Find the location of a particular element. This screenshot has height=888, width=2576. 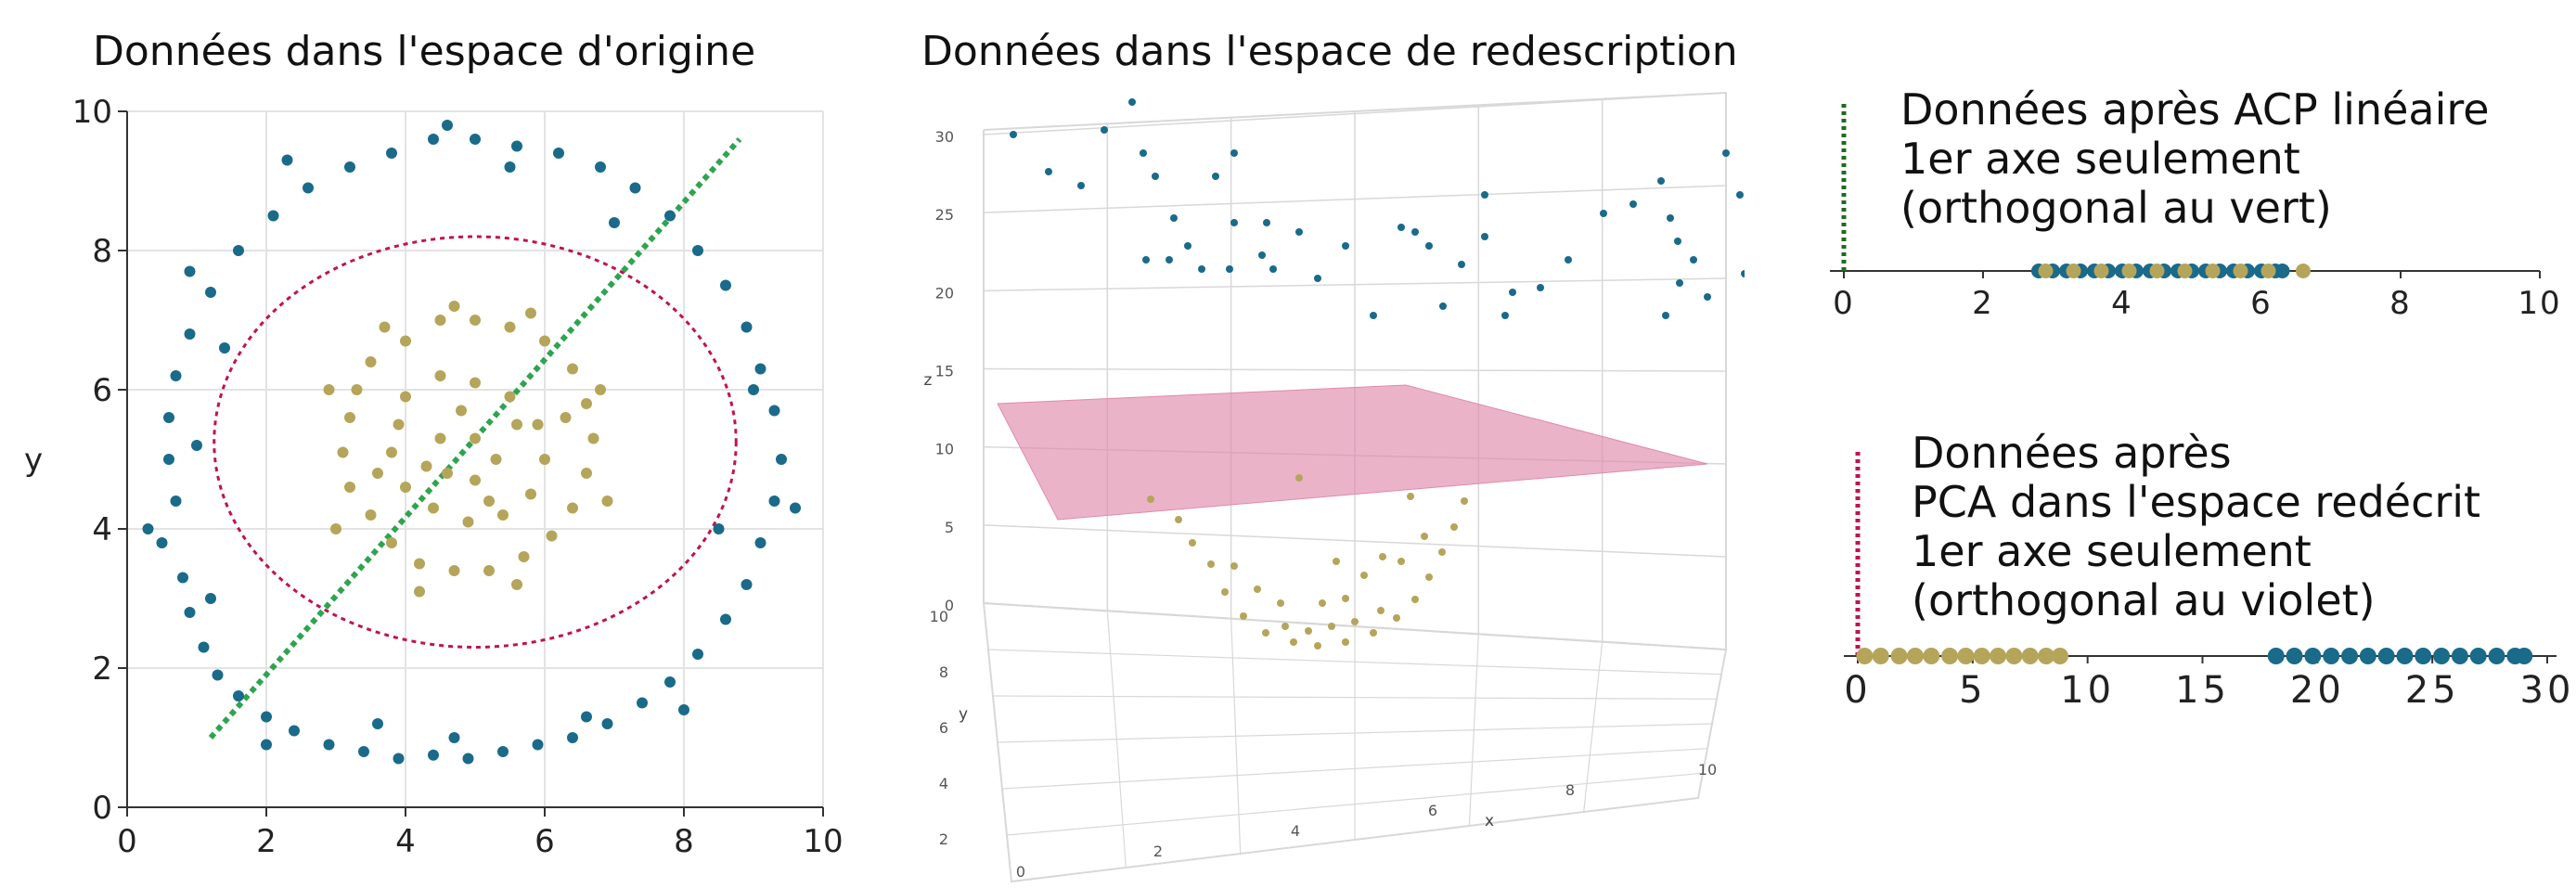

y-tick-label: 10 is located at coordinates (92, 112).